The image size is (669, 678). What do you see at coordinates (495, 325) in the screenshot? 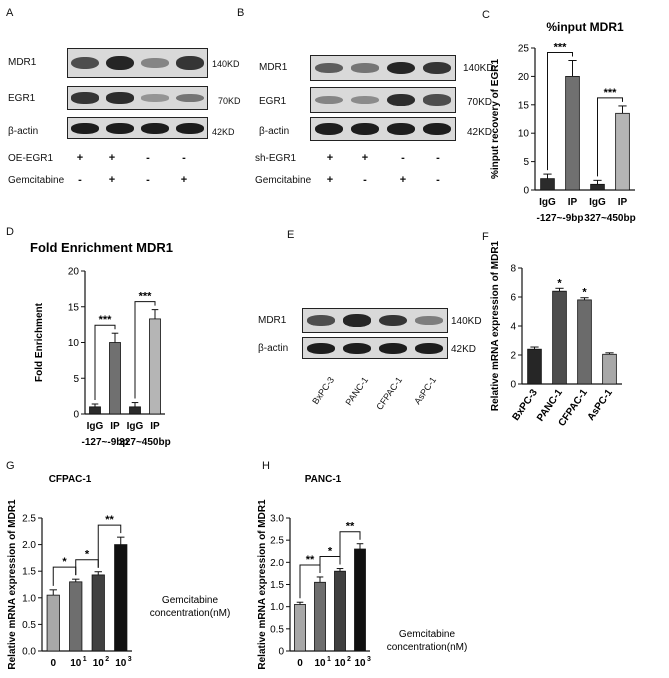
I see `y-axis-label: Relative mRNA expression of MDR1` at bounding box center [495, 325].